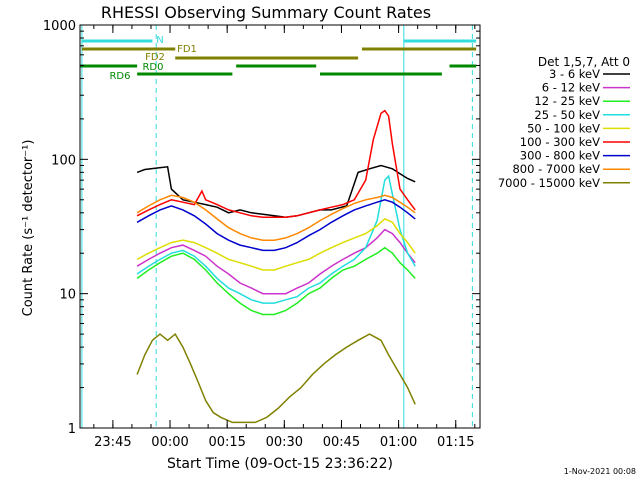  What do you see at coordinates (119, 76) in the screenshot?
I see `flag-bar-label: RD6` at bounding box center [119, 76].